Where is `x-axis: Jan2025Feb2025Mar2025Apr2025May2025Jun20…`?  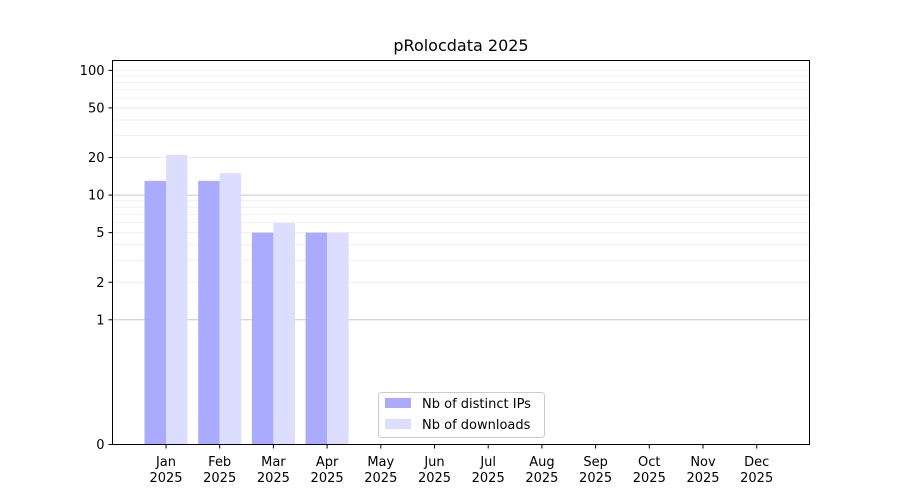 x-axis: Jan2025Feb2025Mar2025Apr2025May2025Jun20… is located at coordinates (461, 465).